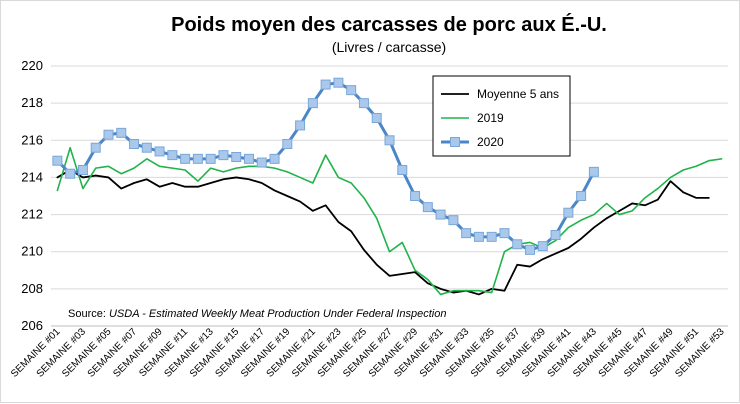 The width and height of the screenshot is (740, 404). Describe the element at coordinates (88, 314) in the screenshot. I see `source-prefix: Source:` at that location.